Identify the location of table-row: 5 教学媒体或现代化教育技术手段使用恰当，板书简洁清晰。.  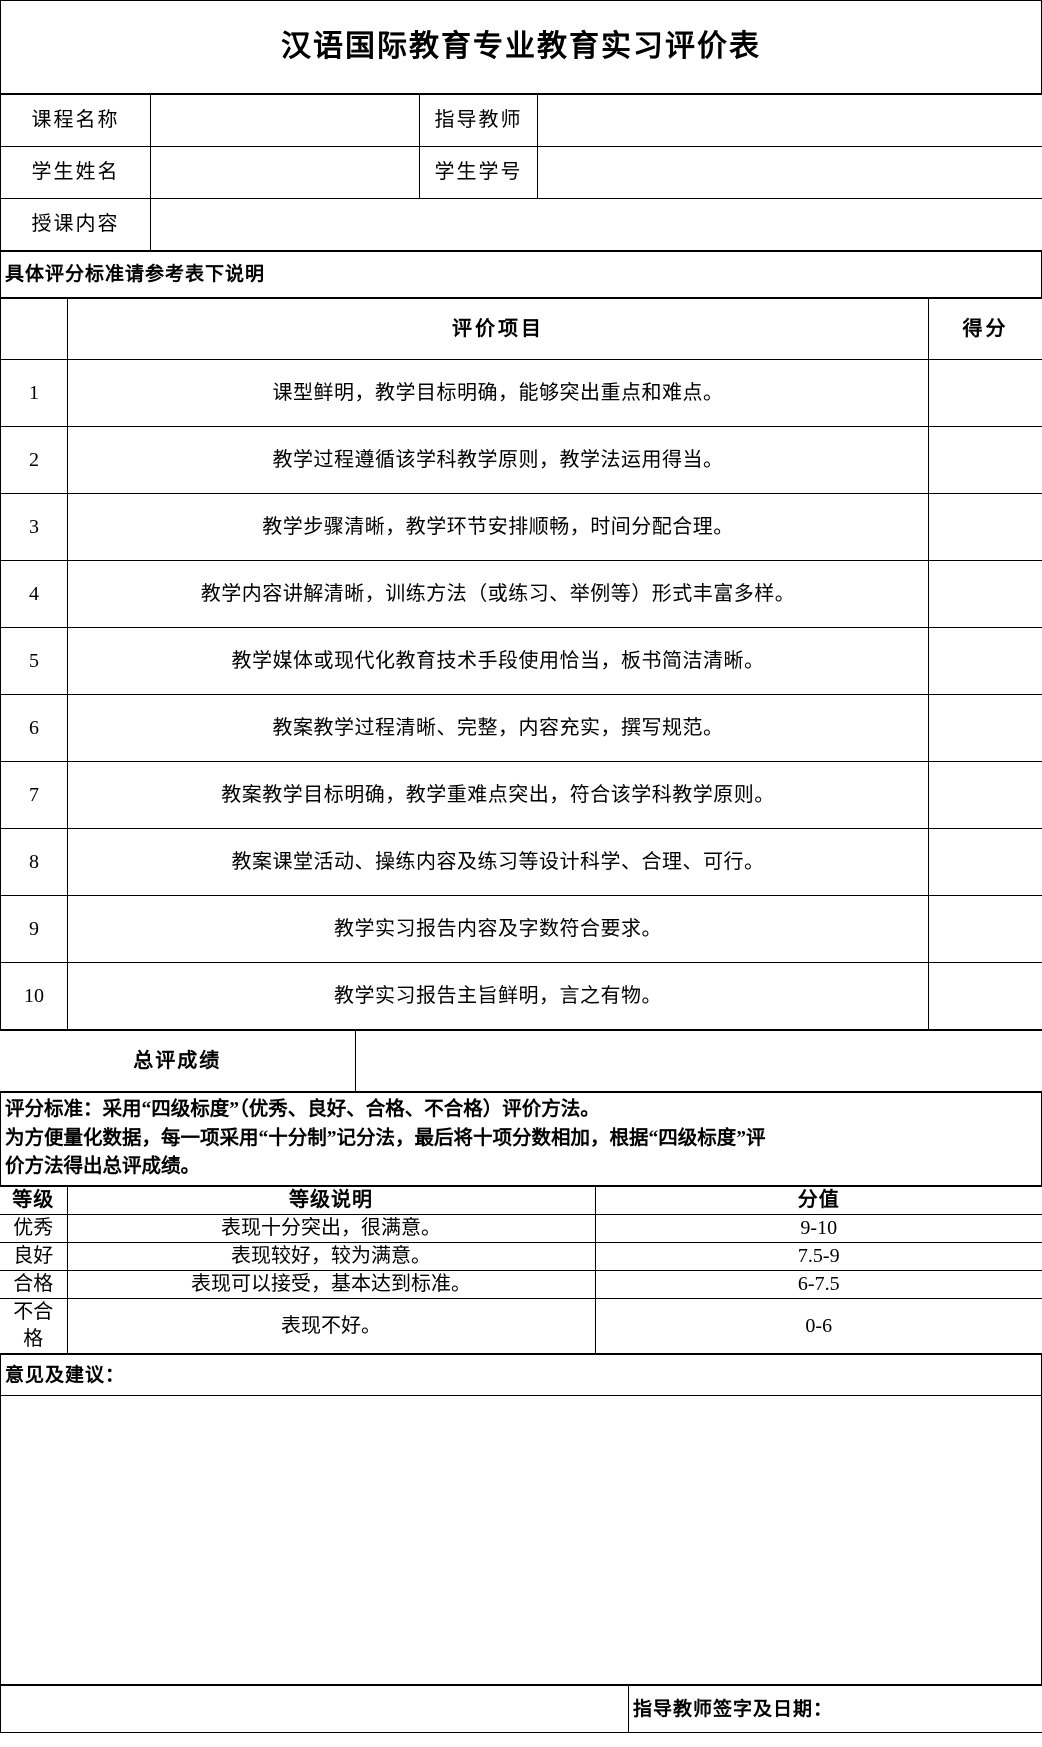
(521, 661).